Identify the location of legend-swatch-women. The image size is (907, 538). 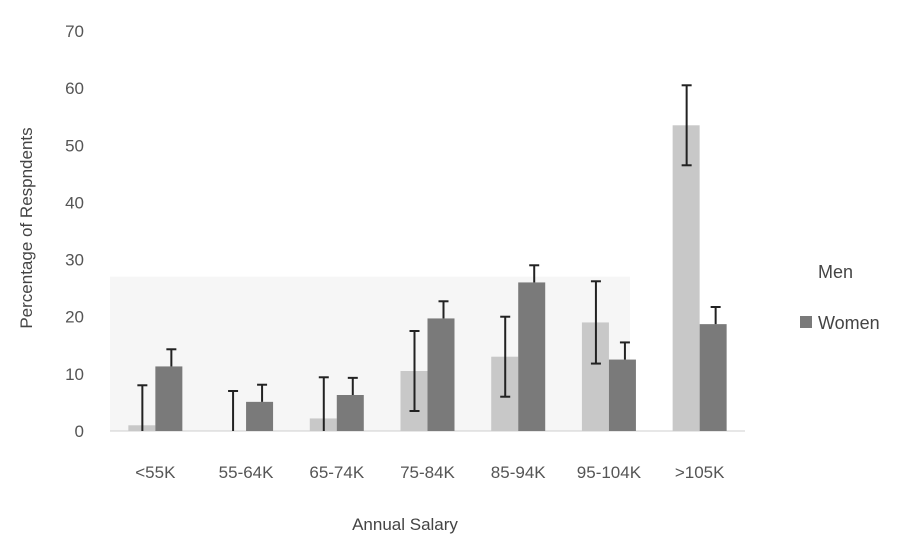
(806, 322).